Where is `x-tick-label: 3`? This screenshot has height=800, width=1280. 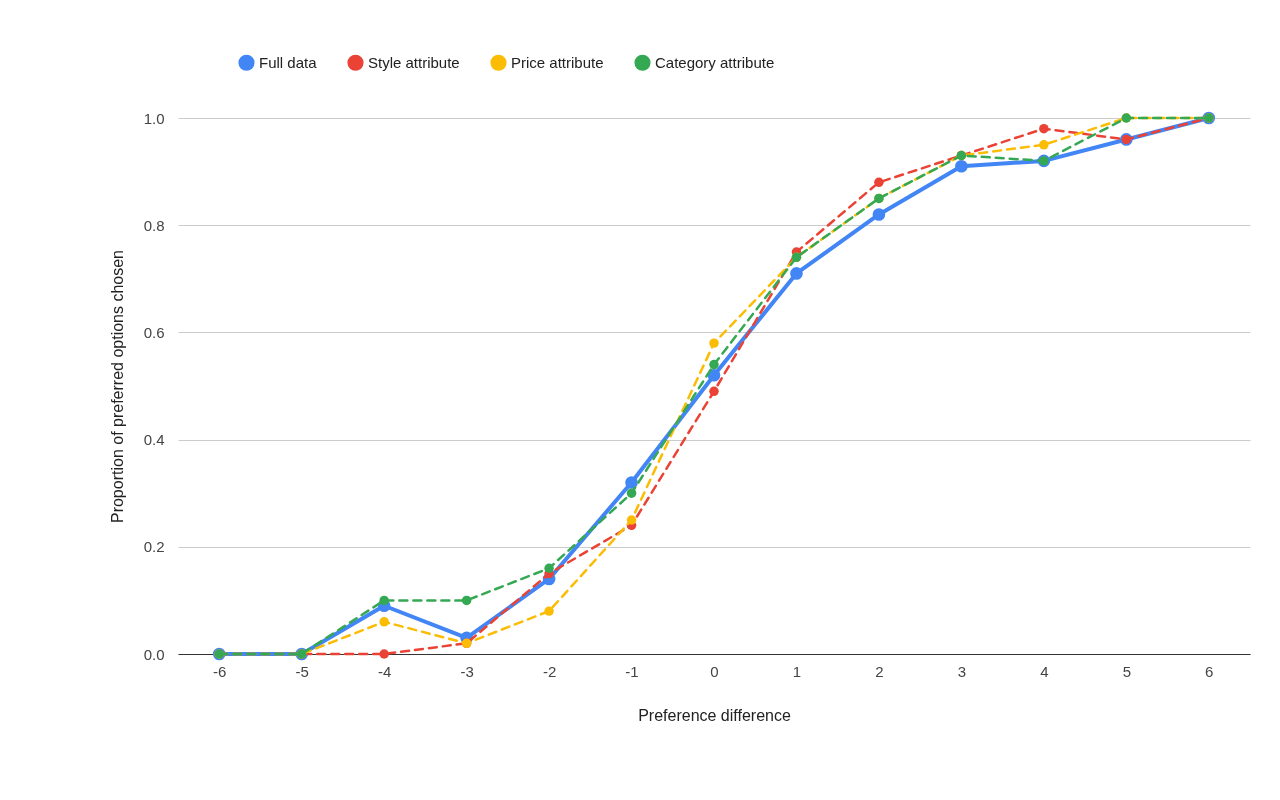 x-tick-label: 3 is located at coordinates (962, 671).